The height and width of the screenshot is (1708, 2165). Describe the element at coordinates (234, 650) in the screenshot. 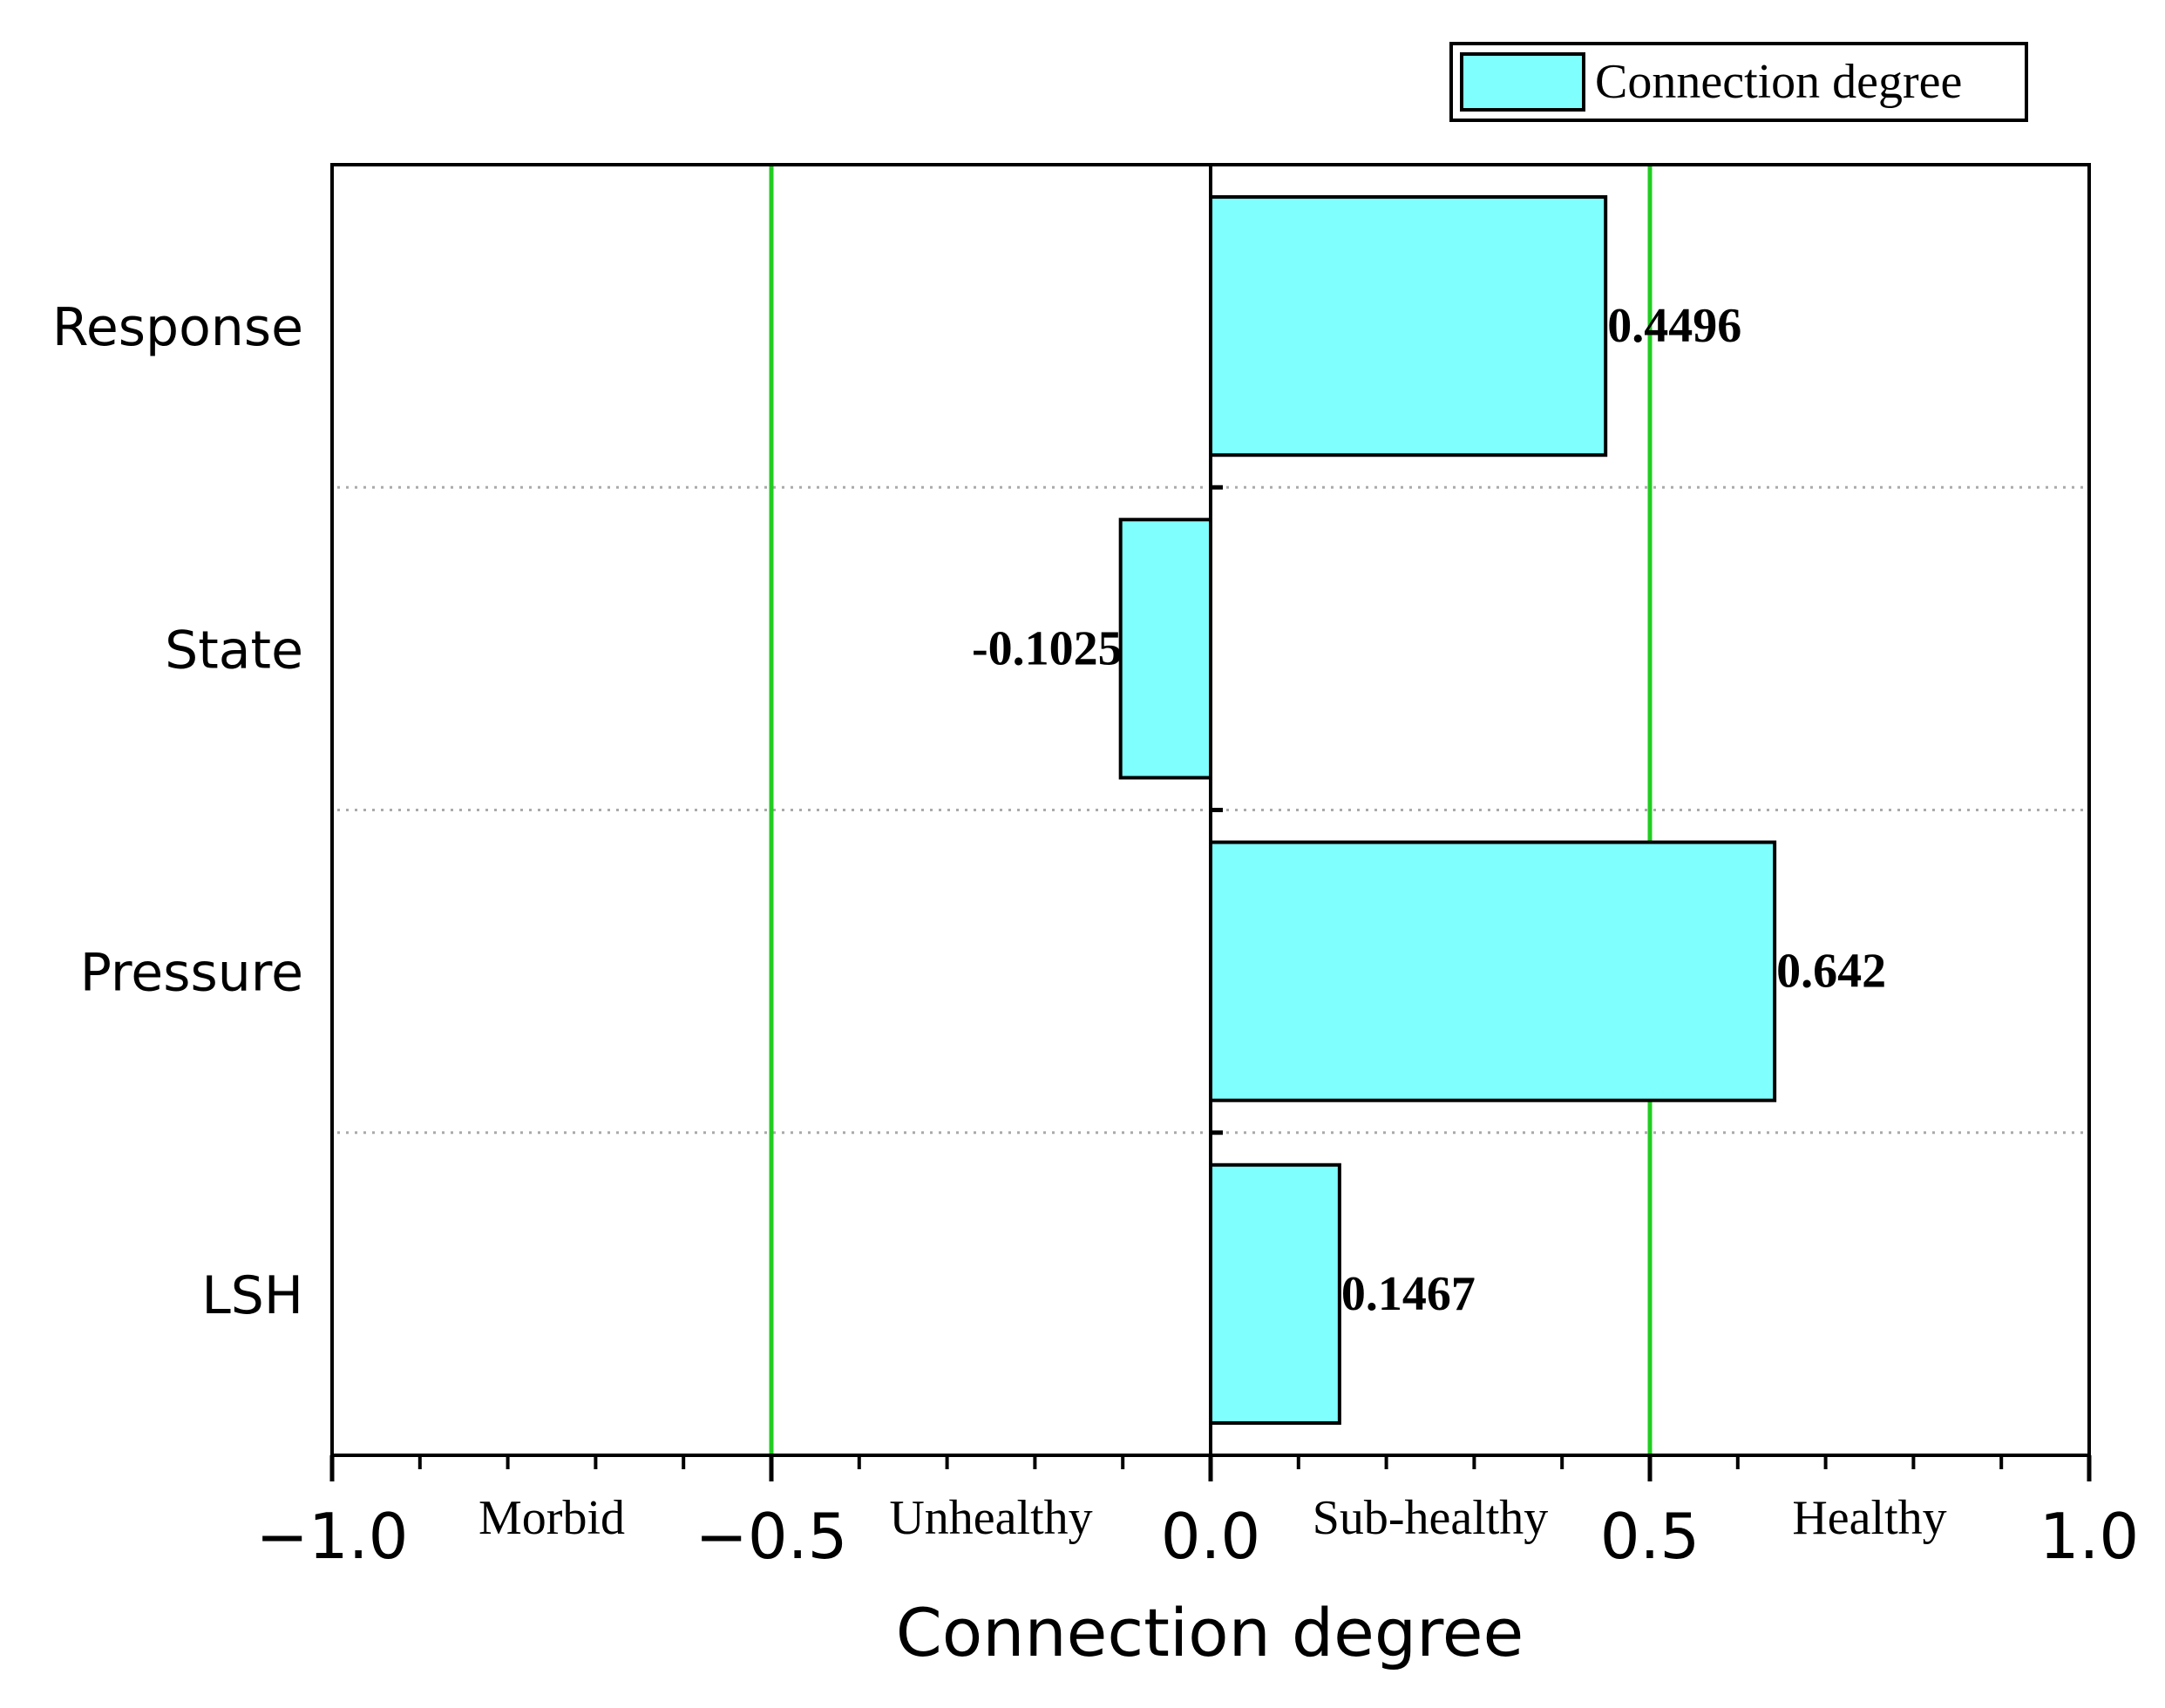

I see `category-label: State` at that location.